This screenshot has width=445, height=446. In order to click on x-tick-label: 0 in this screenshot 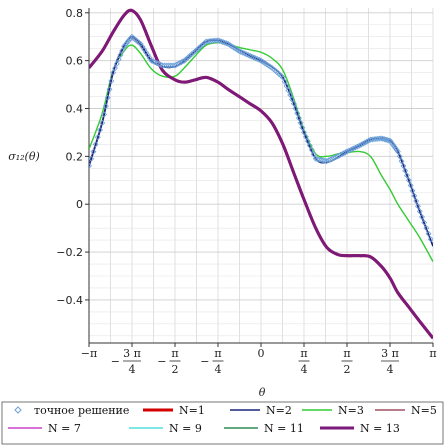, I will do `click(261, 353)`.